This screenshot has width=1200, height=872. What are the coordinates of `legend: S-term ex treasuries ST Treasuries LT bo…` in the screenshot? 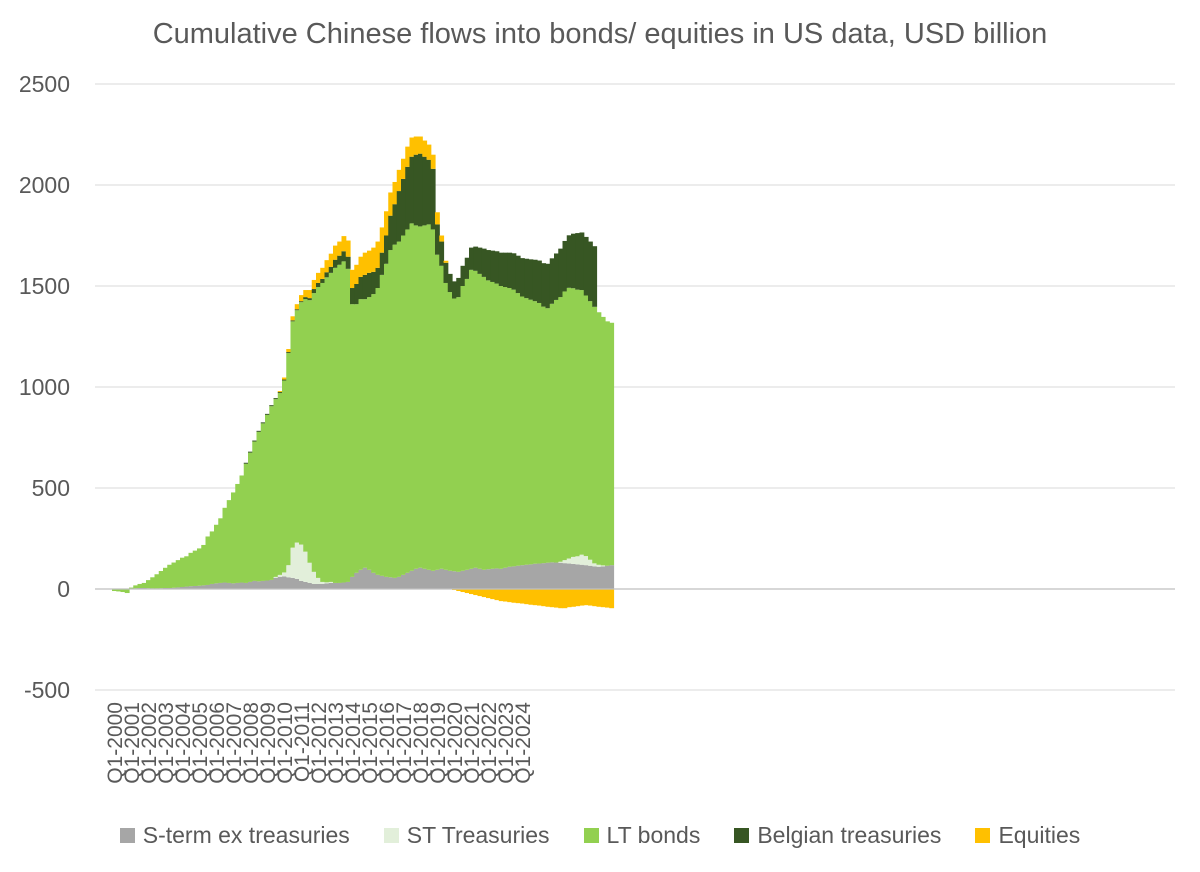 It's located at (600, 835).